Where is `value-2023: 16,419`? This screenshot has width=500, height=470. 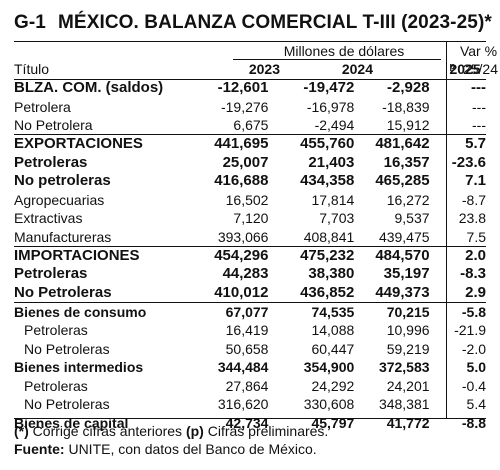 value-2023: 16,419 is located at coordinates (247, 330).